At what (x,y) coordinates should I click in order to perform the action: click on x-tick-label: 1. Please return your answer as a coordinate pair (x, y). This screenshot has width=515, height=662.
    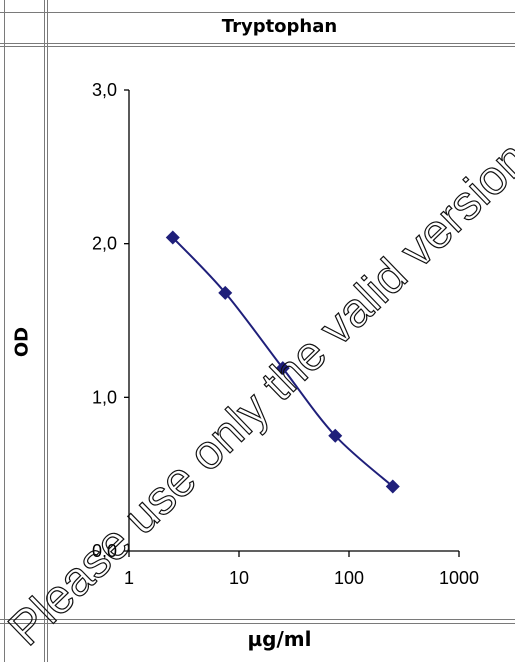
    Looking at the image, I should click on (129, 578).